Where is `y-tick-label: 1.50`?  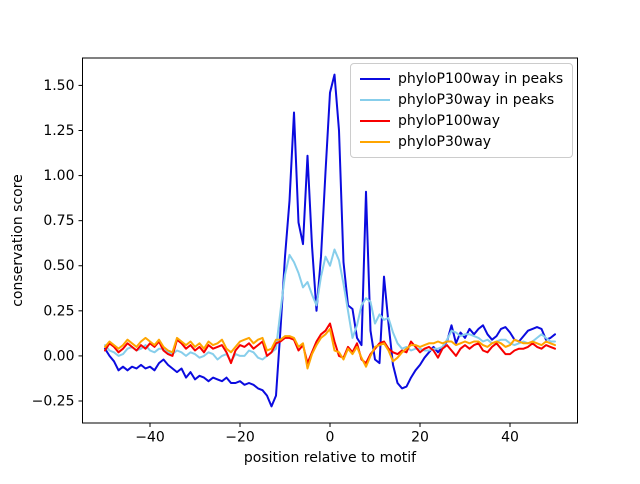
y-tick-label: 1.50 is located at coordinates (58, 86).